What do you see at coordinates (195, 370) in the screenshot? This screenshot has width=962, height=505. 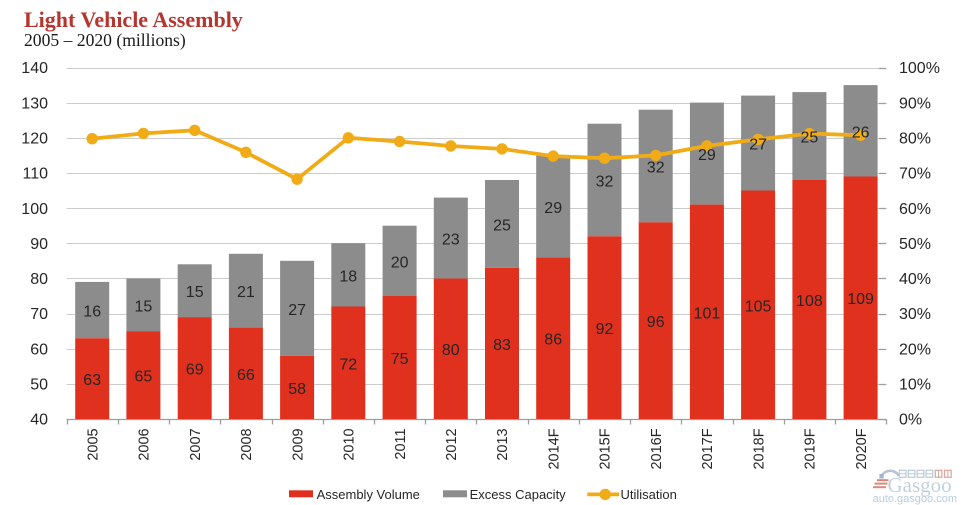 I see `svg-text: 69` at bounding box center [195, 370].